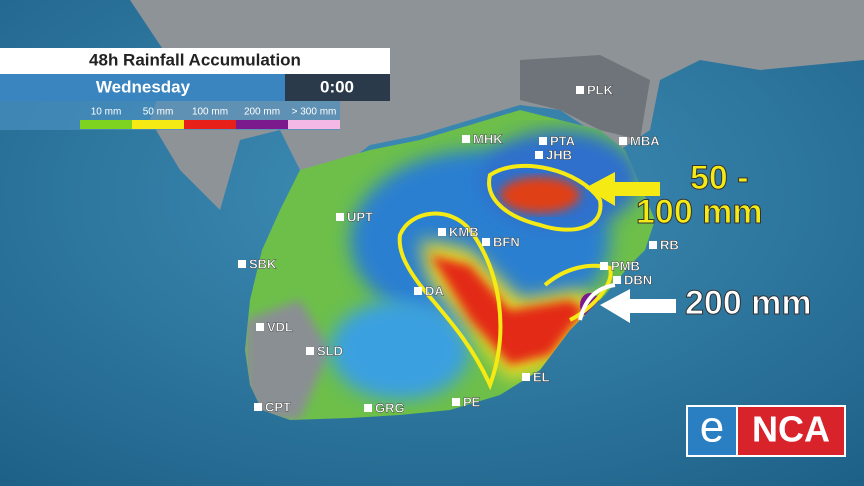 The height and width of the screenshot is (486, 864). Describe the element at coordinates (262, 112) in the screenshot. I see `legend-label: 200 mm` at that location.